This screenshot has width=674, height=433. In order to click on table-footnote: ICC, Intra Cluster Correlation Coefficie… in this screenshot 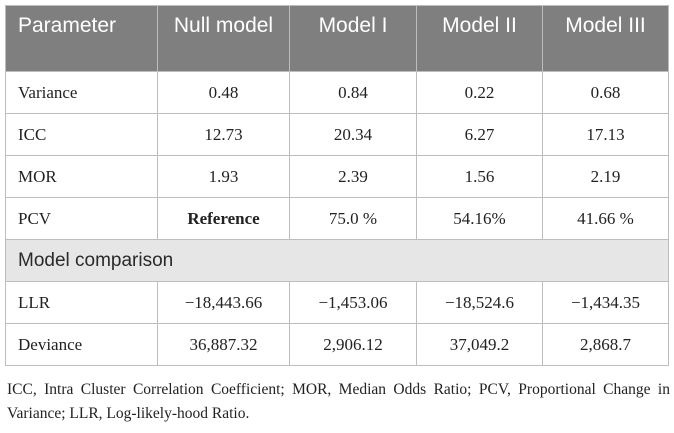, I will do `click(338, 401)`.